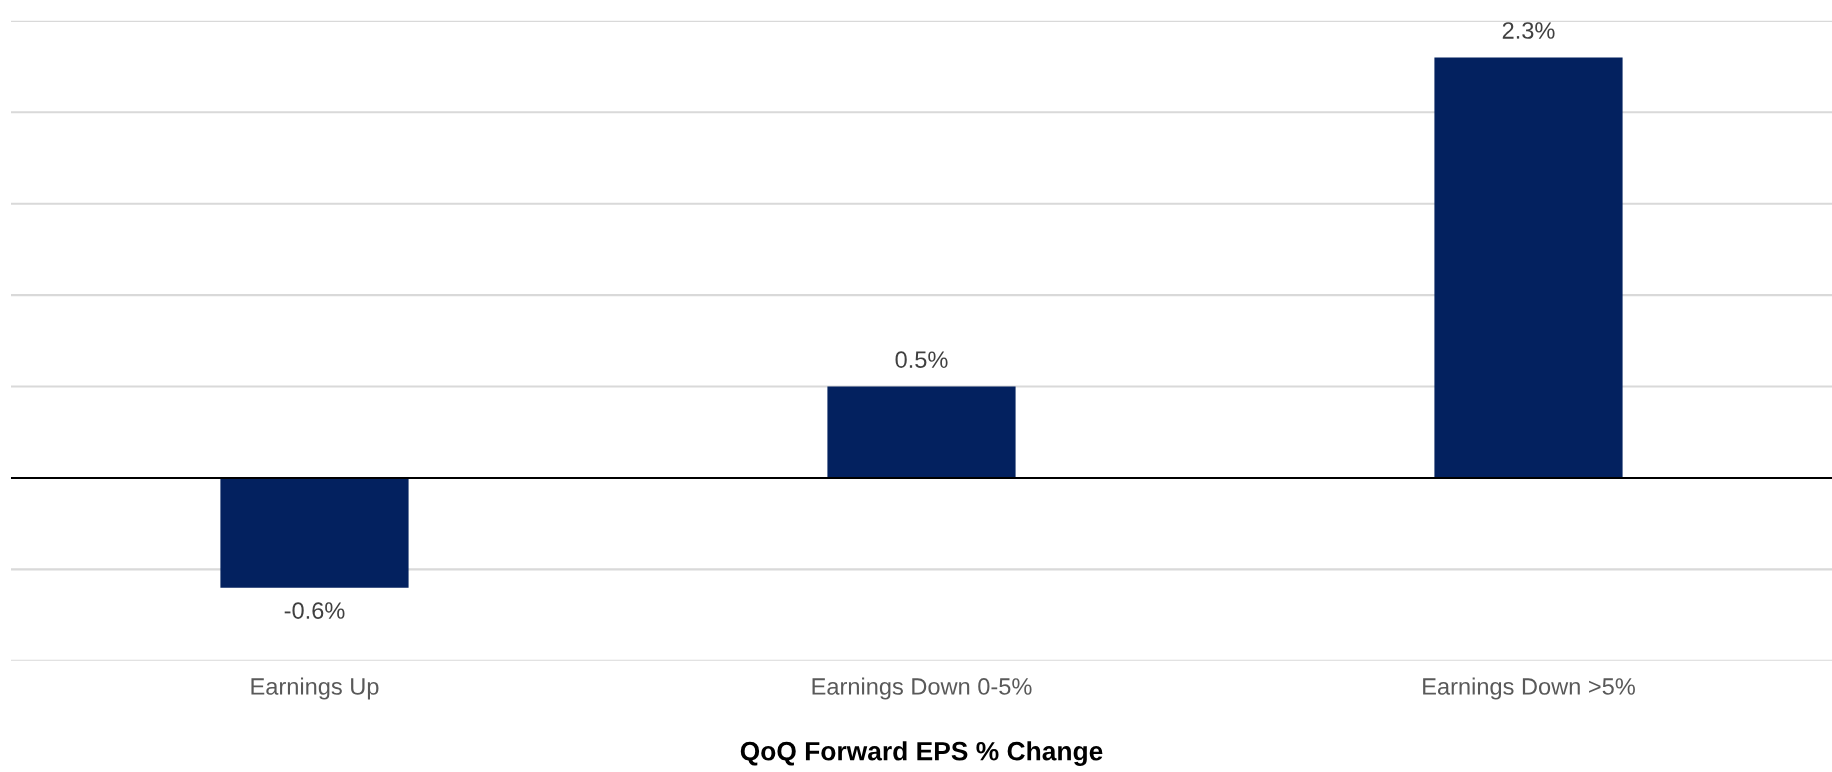 The image size is (1832, 772). Describe the element at coordinates (922, 688) in the screenshot. I see `x-tick-label: Earnings Down 0-5%` at that location.